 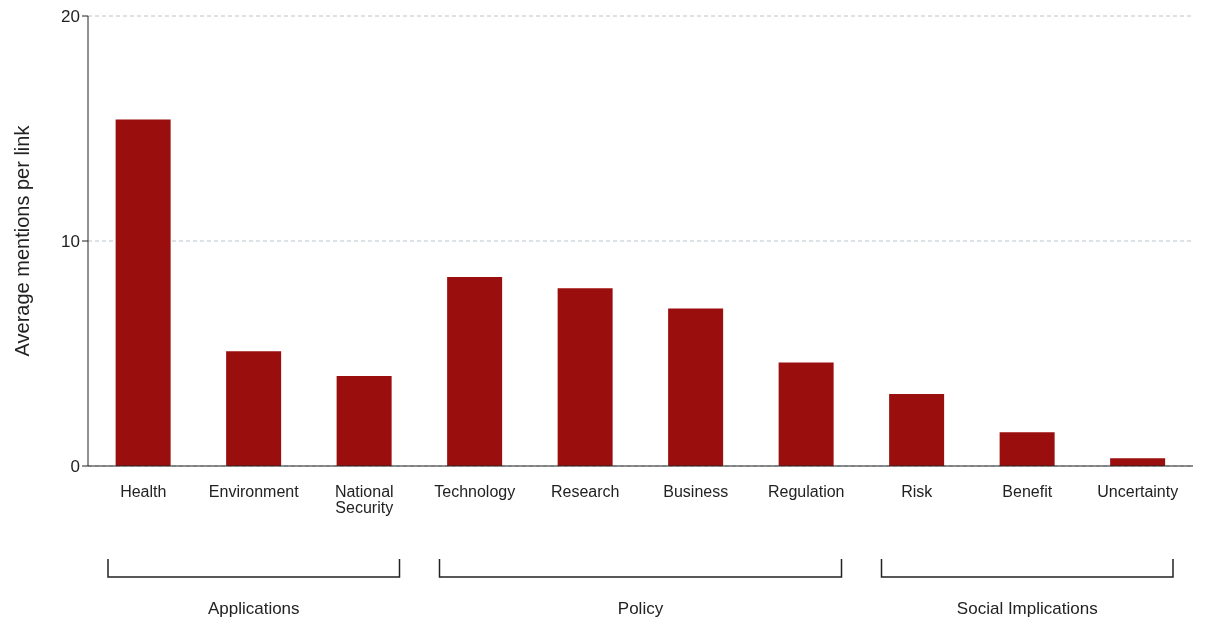 What do you see at coordinates (254, 492) in the screenshot?
I see `x-tick-label: Environment` at bounding box center [254, 492].